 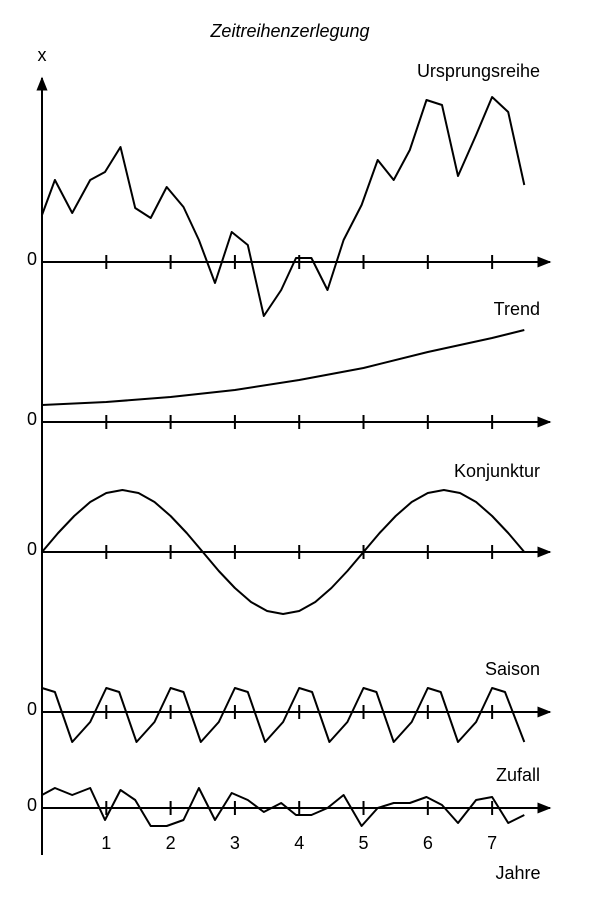 What do you see at coordinates (106, 843) in the screenshot?
I see `x-tick-label: 1` at bounding box center [106, 843].